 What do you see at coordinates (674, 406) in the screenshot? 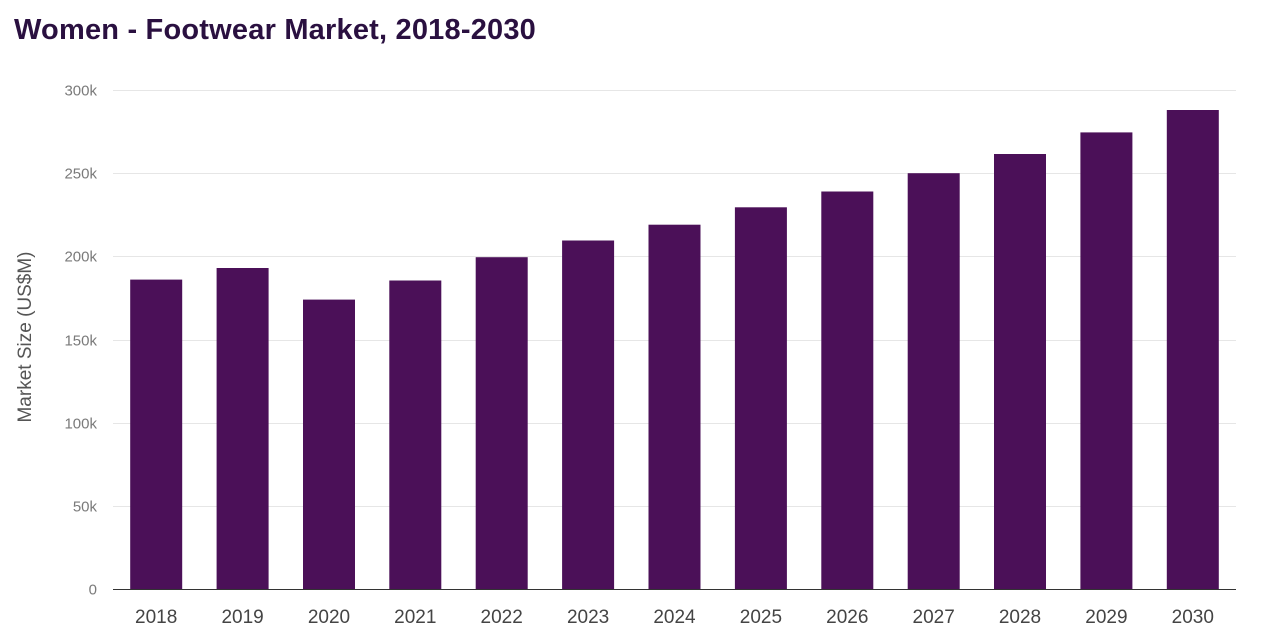
I see `bar-2024` at bounding box center [674, 406].